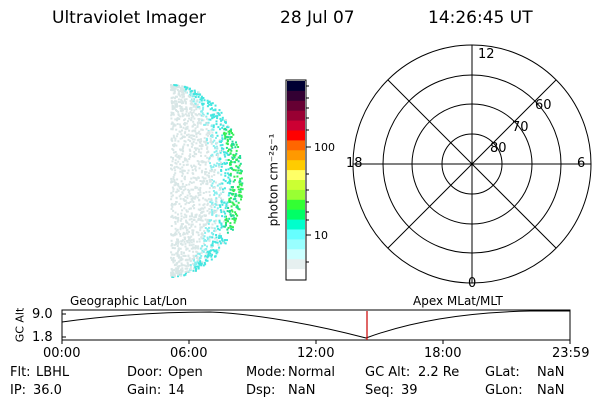 The image size is (600, 400). I want to click on auroral-image, so click(207, 181).